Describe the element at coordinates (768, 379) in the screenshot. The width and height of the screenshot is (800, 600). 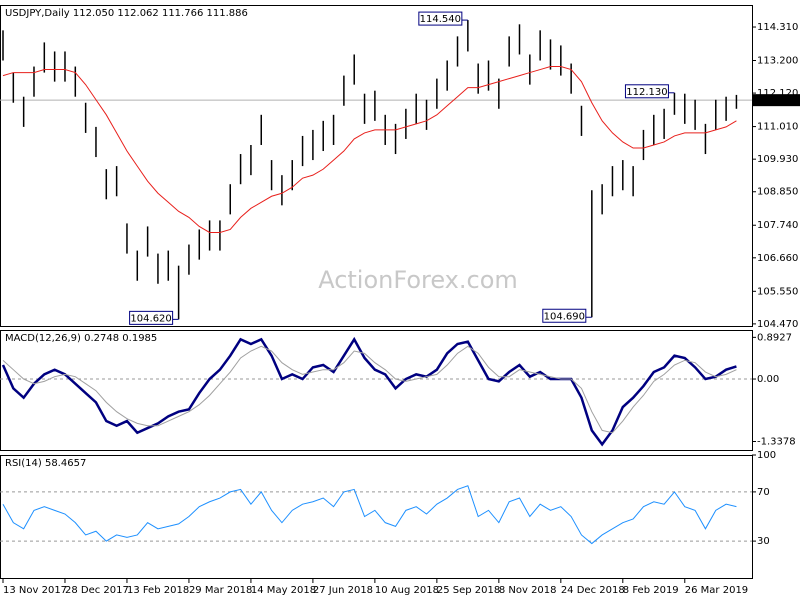
I see `y-tick-label: 0.00` at that location.